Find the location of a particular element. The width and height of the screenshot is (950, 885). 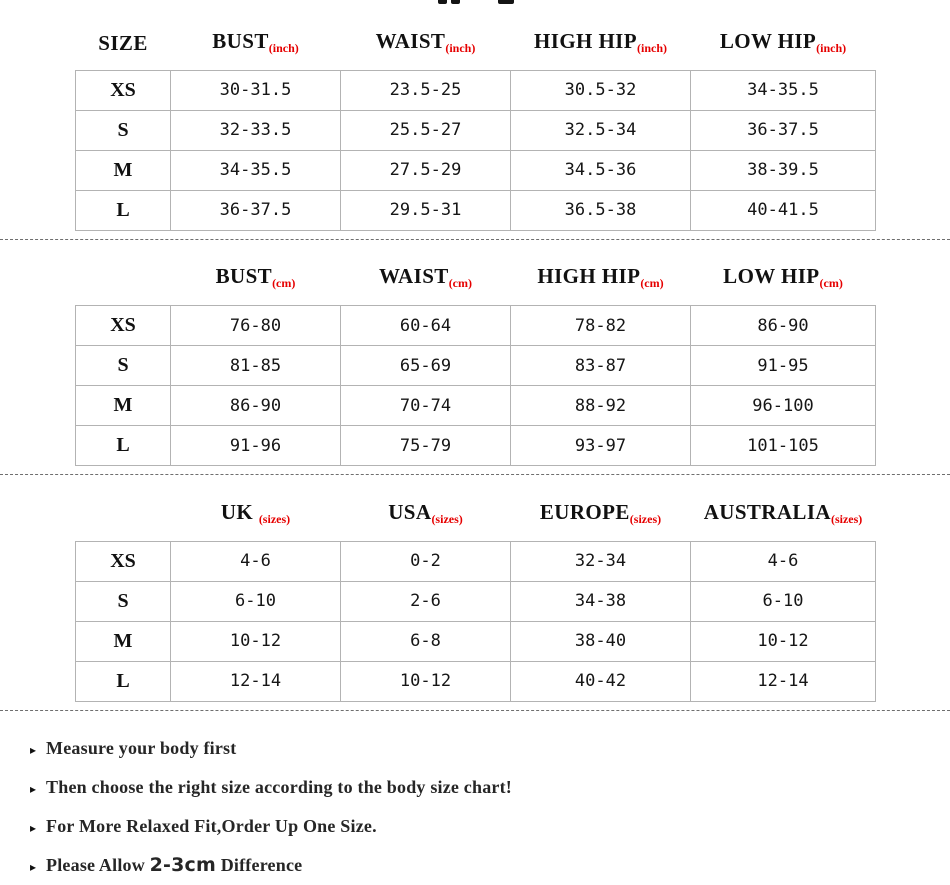

table-row: L 12-14 10-12 40-42 12-14 is located at coordinates (475, 681).